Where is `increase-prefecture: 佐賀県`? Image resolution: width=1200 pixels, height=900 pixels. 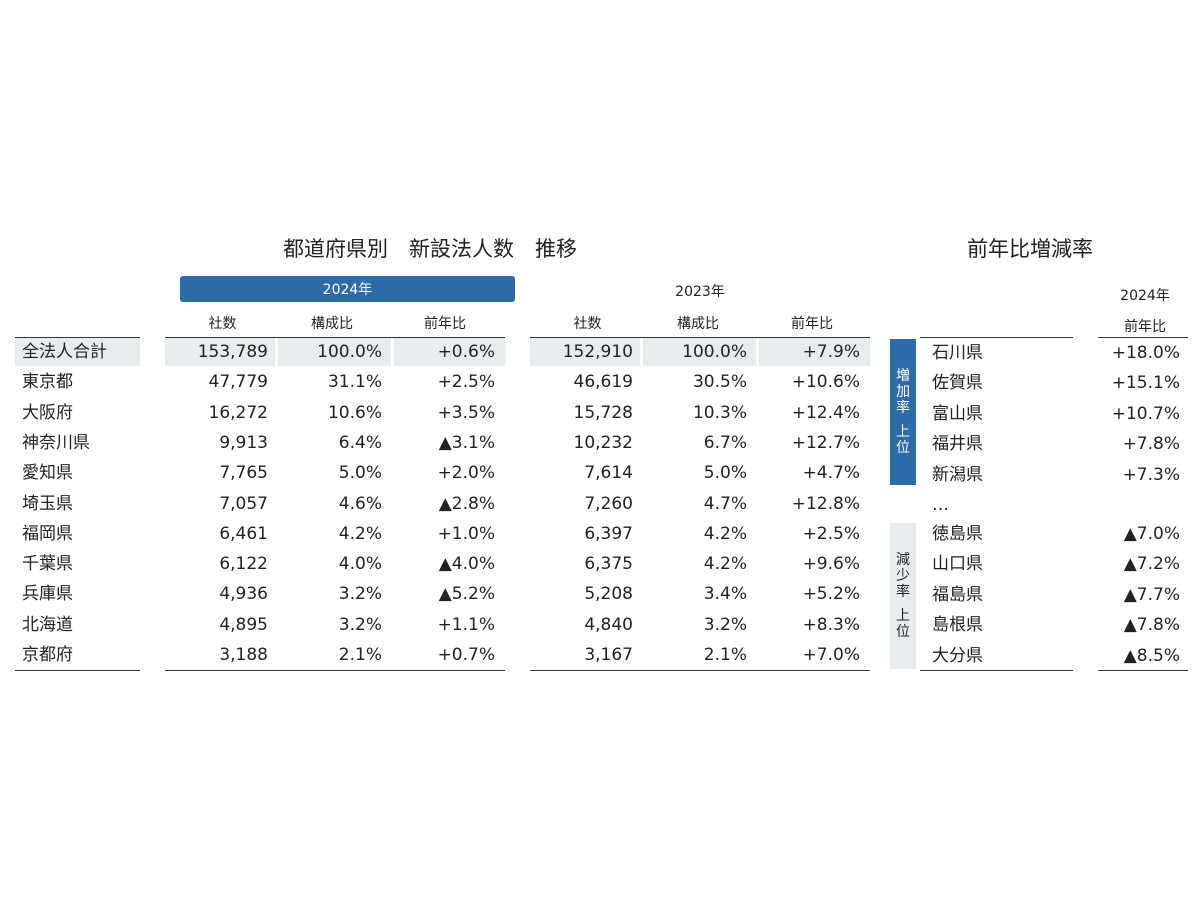 increase-prefecture: 佐賀県 is located at coordinates (957, 383).